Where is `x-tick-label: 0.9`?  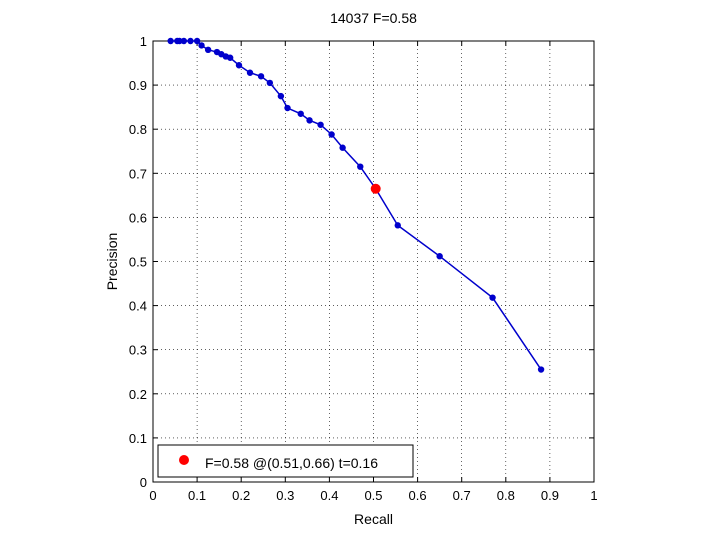 x-tick-label: 0.9 is located at coordinates (550, 495).